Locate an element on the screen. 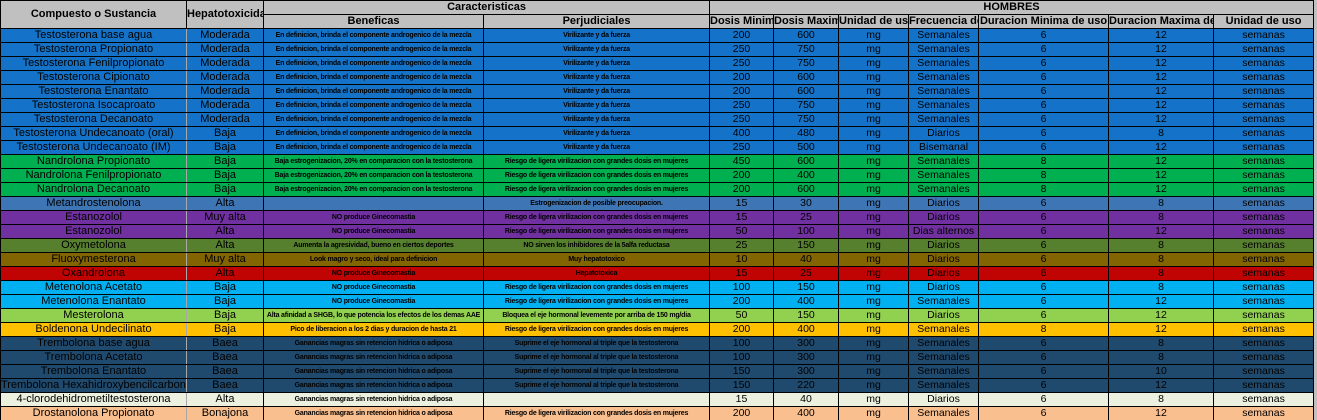  cell-compound: Testosterona base agua is located at coordinates (93, 35).